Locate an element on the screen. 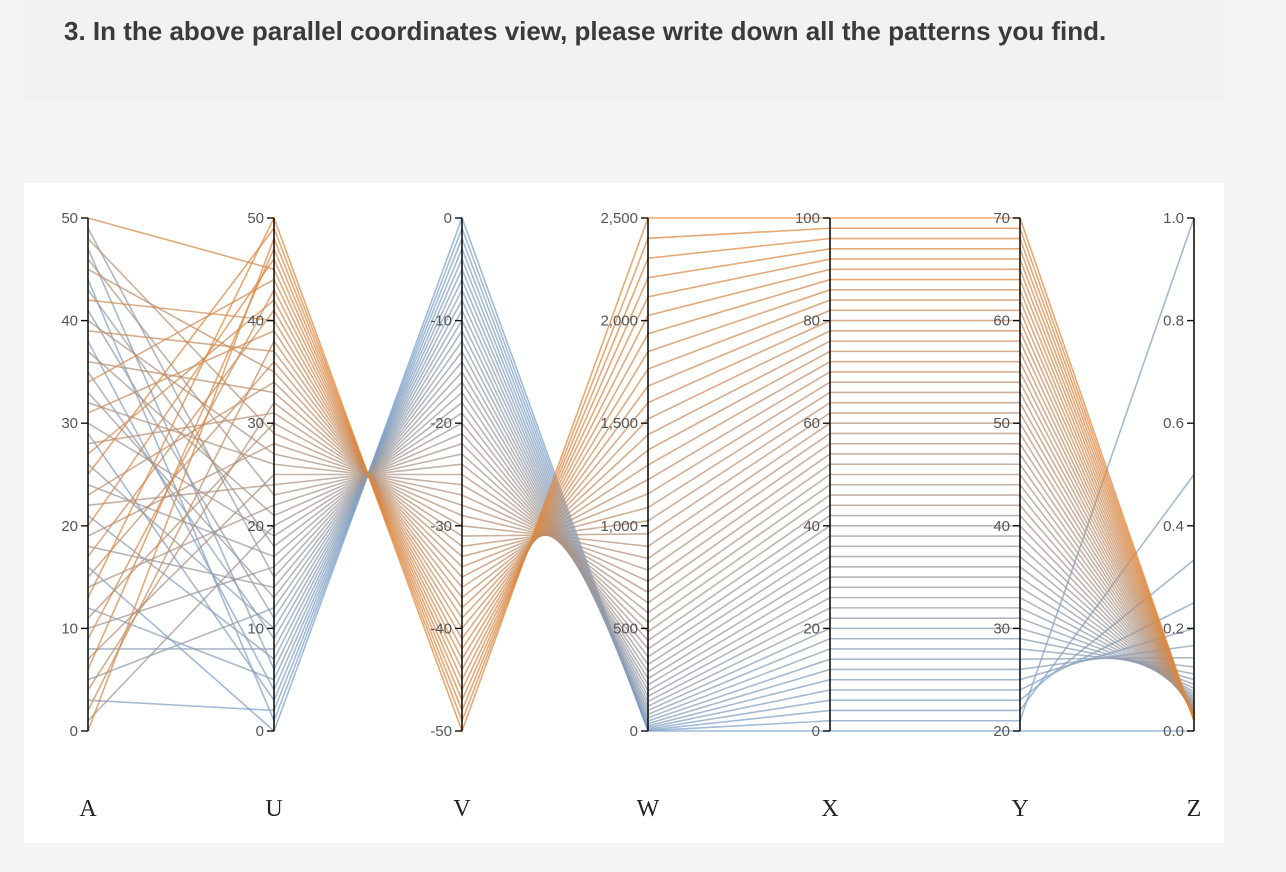 Image resolution: width=1286 pixels, height=872 pixels. question-banner is located at coordinates (624, 50).